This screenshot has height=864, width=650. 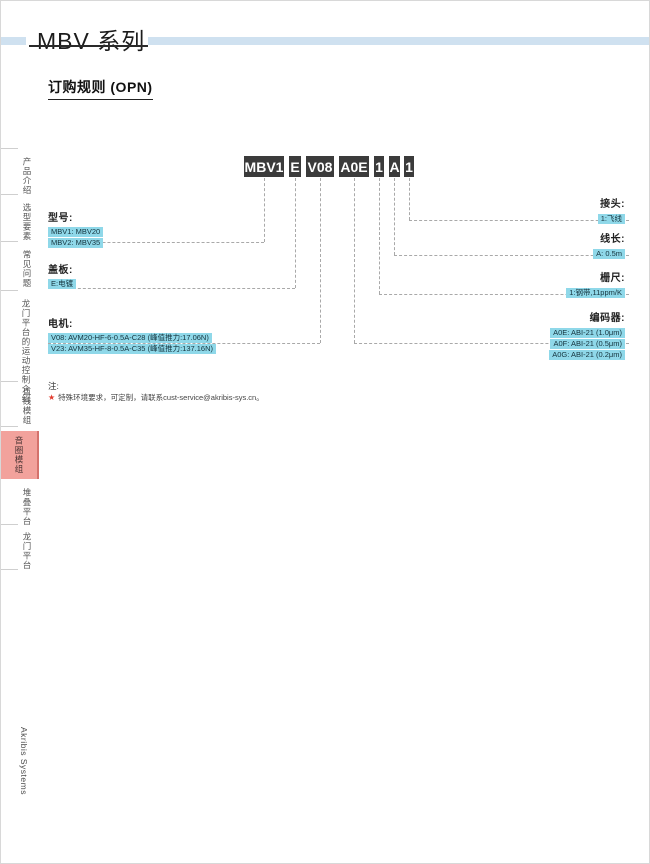 I want to click on sidebar-tab-selection: 选型要素, so click(x=27, y=222).